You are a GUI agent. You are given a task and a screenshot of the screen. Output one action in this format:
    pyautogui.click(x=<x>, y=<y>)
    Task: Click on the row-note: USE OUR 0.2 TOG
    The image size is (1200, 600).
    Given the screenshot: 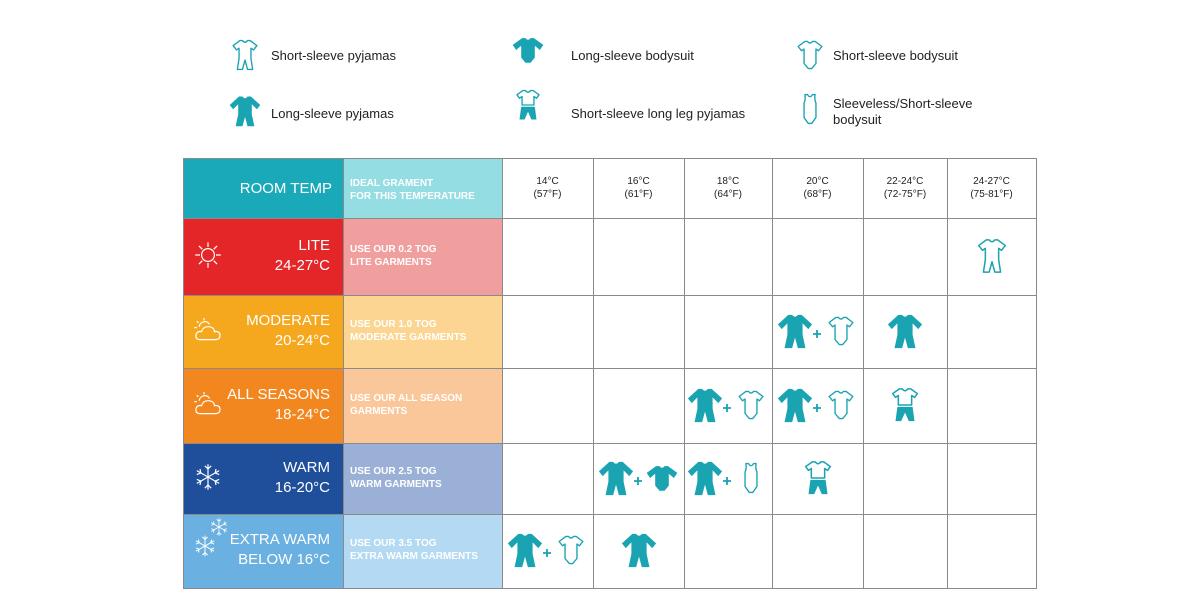 What is the action you would take?
    pyautogui.click(x=393, y=249)
    